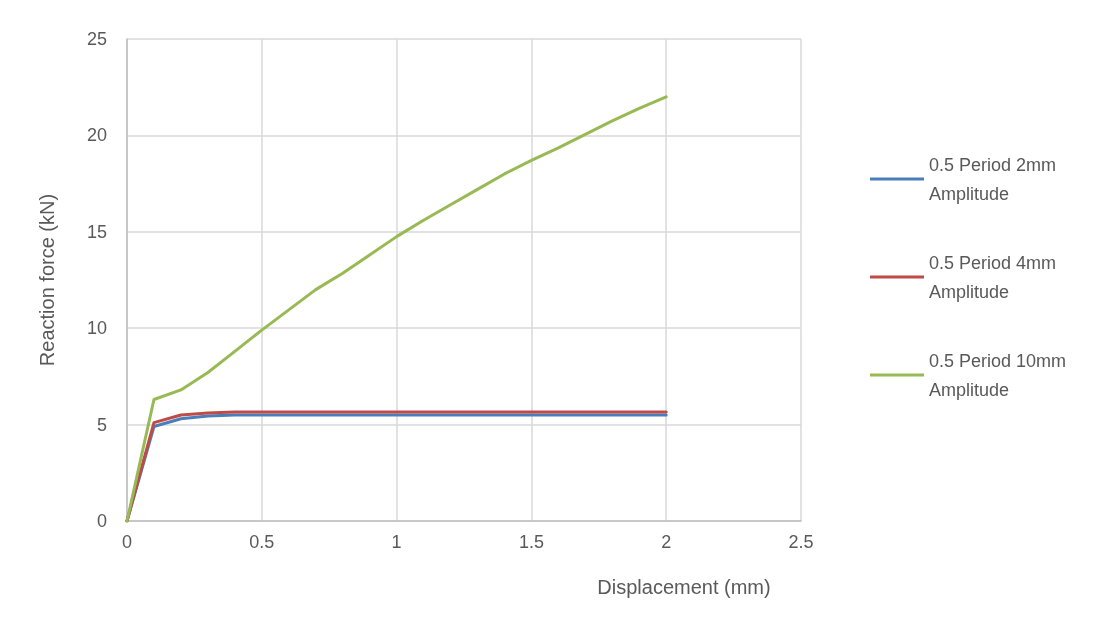 This screenshot has height=622, width=1117. I want to click on x-tick-label: 0, so click(127, 542).